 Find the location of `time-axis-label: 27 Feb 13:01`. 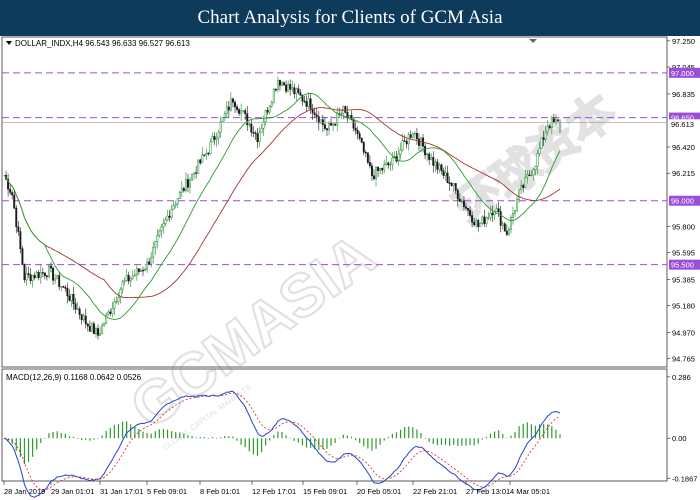

time-axis-label: 27 Feb 13:01 is located at coordinates (488, 491).